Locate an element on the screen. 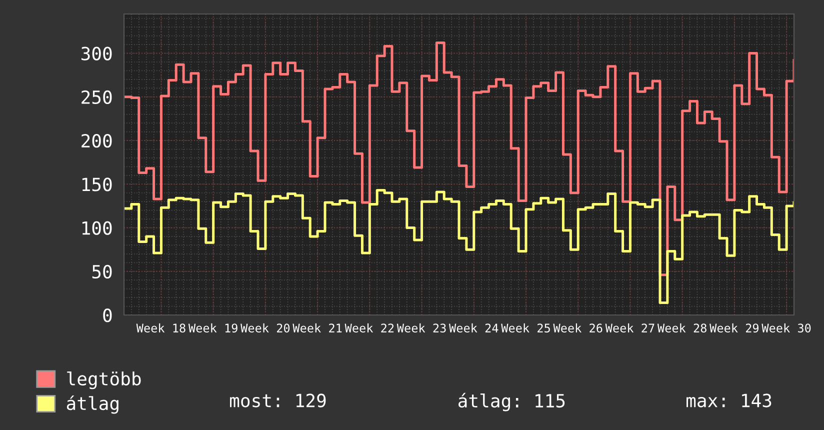 The image size is (824, 430). x-tick-label: Week 22 is located at coordinates (369, 328).